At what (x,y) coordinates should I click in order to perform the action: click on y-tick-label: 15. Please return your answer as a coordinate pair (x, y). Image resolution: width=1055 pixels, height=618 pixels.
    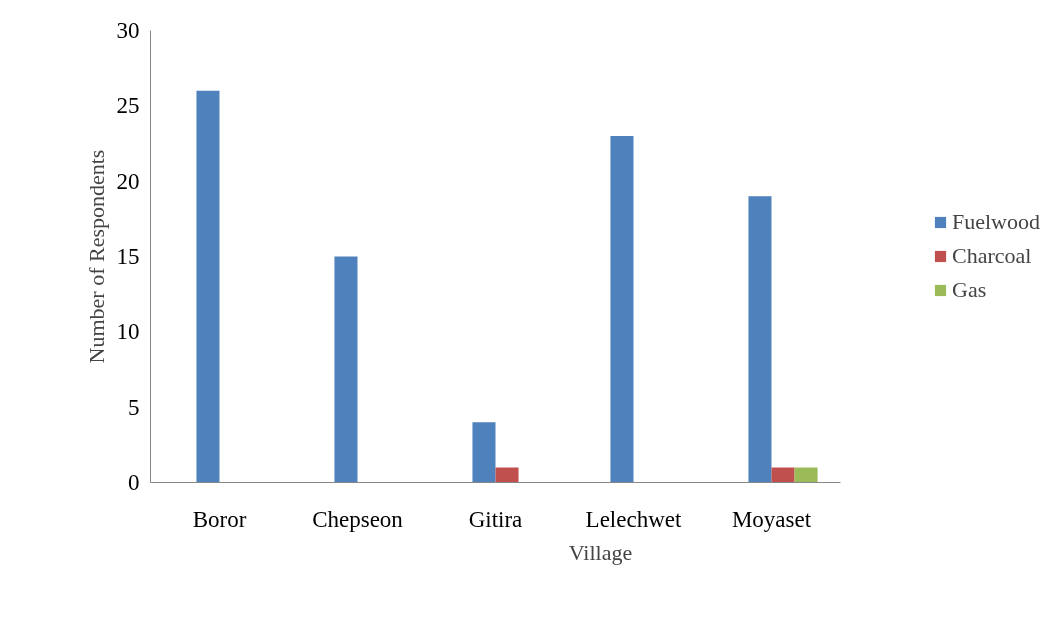
    Looking at the image, I should click on (128, 256).